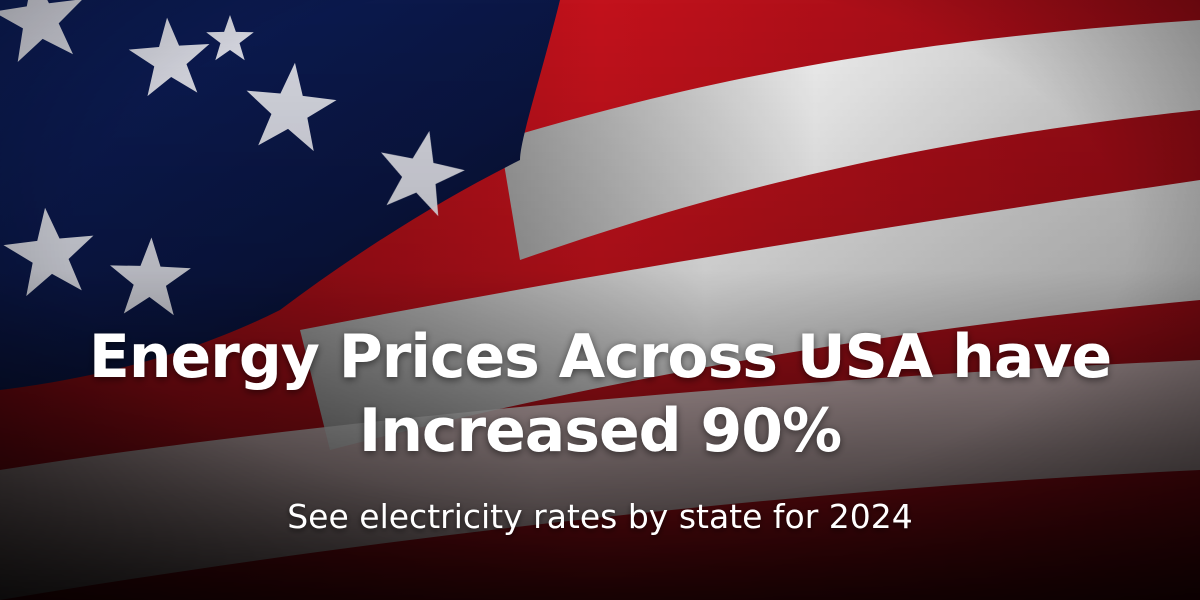 This screenshot has height=600, width=1200. Describe the element at coordinates (600, 516) in the screenshot. I see `subheadline: See electricity rates by state for 2024` at that location.